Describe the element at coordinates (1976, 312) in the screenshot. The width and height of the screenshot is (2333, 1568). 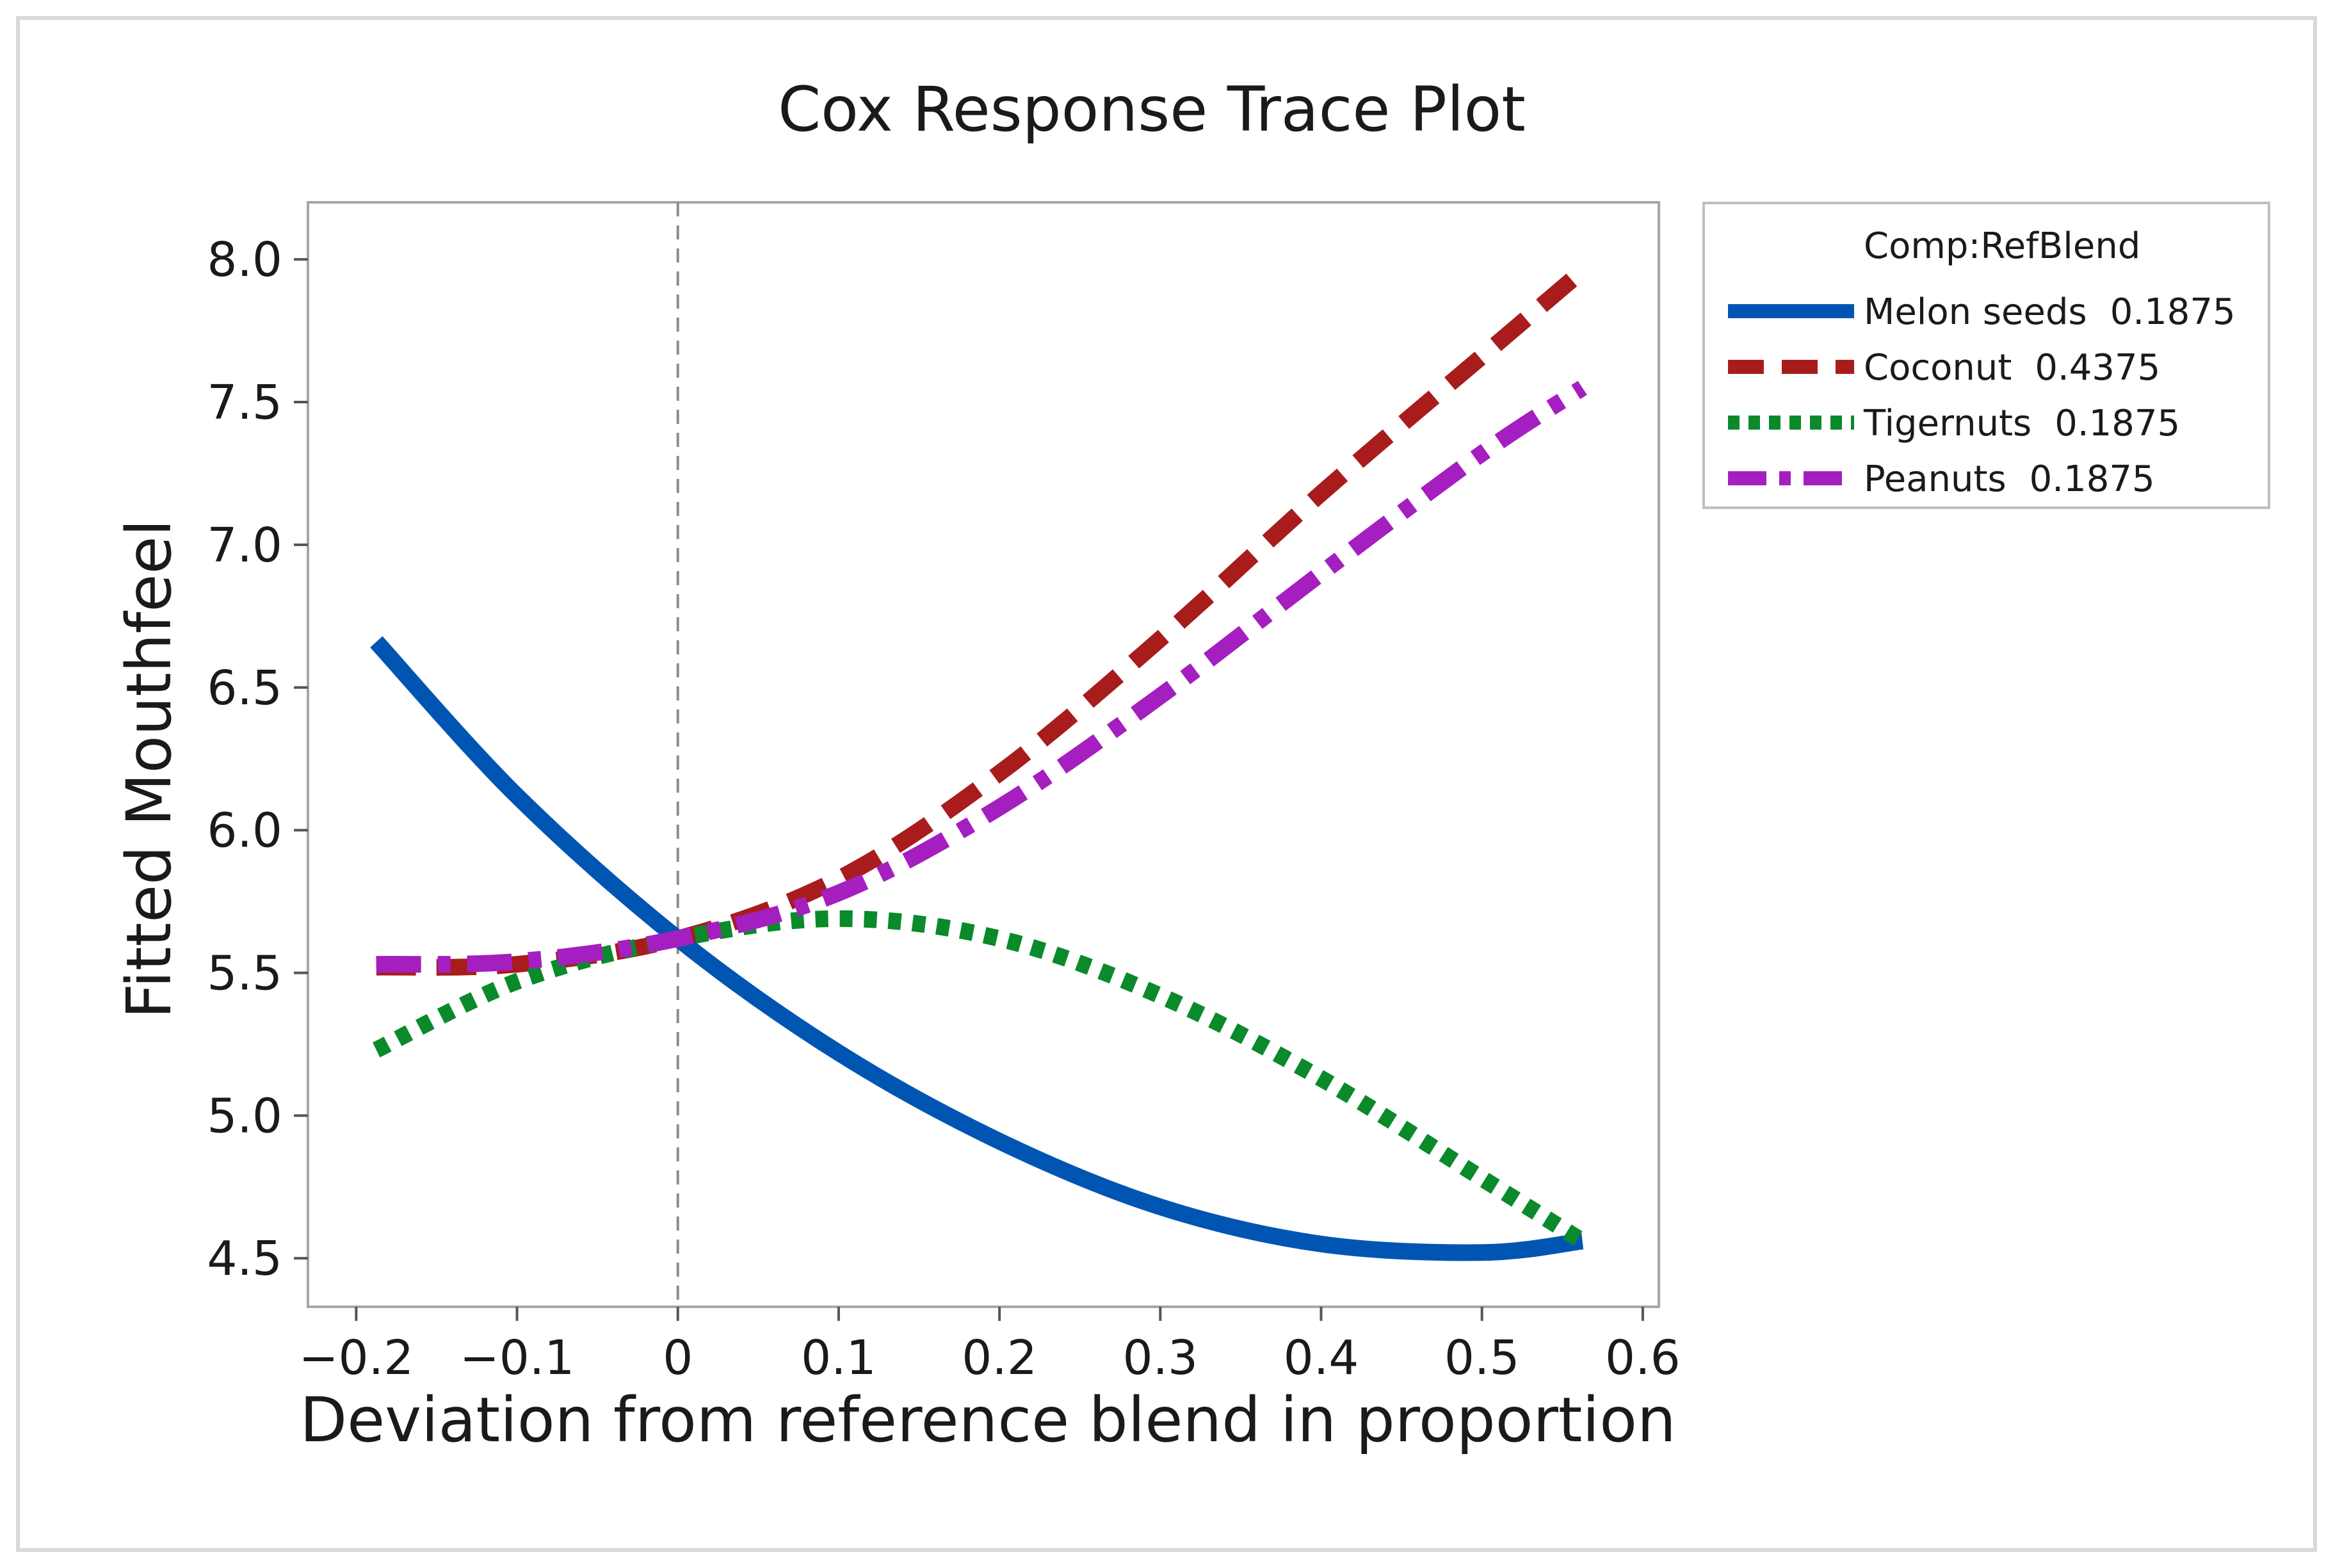
I see `legend-series-name: Melon seeds` at that location.